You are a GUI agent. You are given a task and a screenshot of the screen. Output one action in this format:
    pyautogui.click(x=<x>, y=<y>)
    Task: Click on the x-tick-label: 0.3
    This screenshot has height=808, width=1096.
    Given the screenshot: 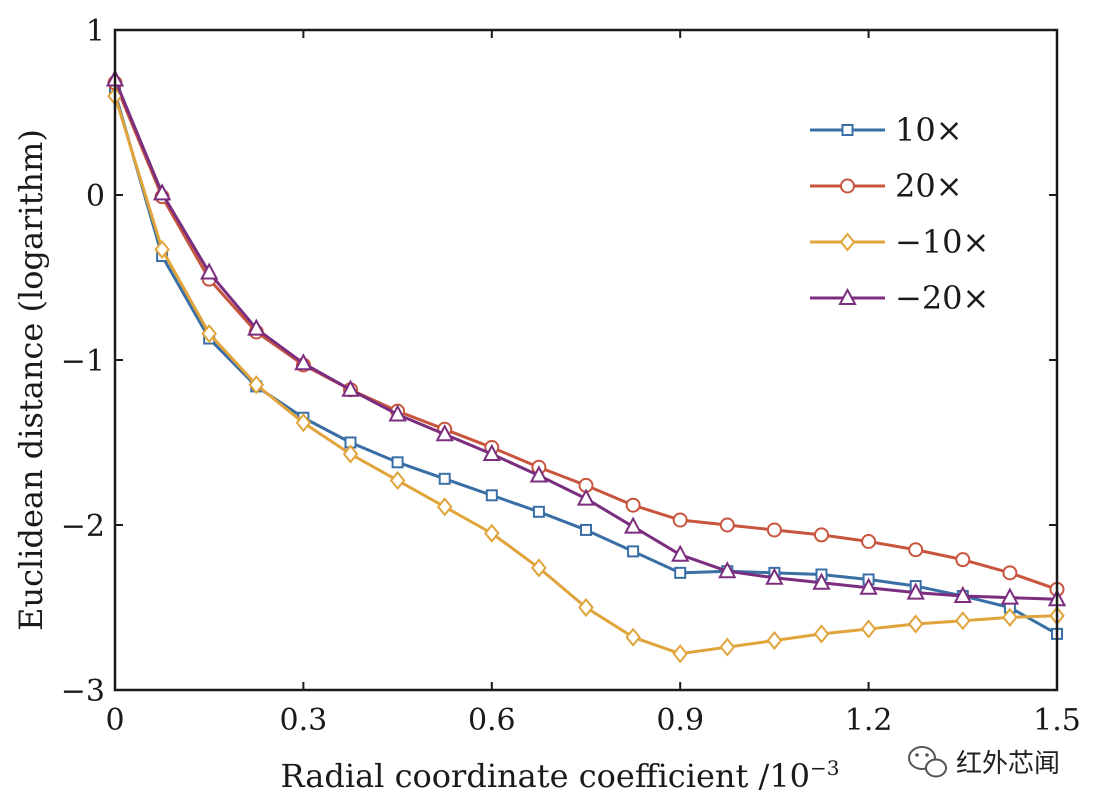 What is the action you would take?
    pyautogui.click(x=304, y=720)
    